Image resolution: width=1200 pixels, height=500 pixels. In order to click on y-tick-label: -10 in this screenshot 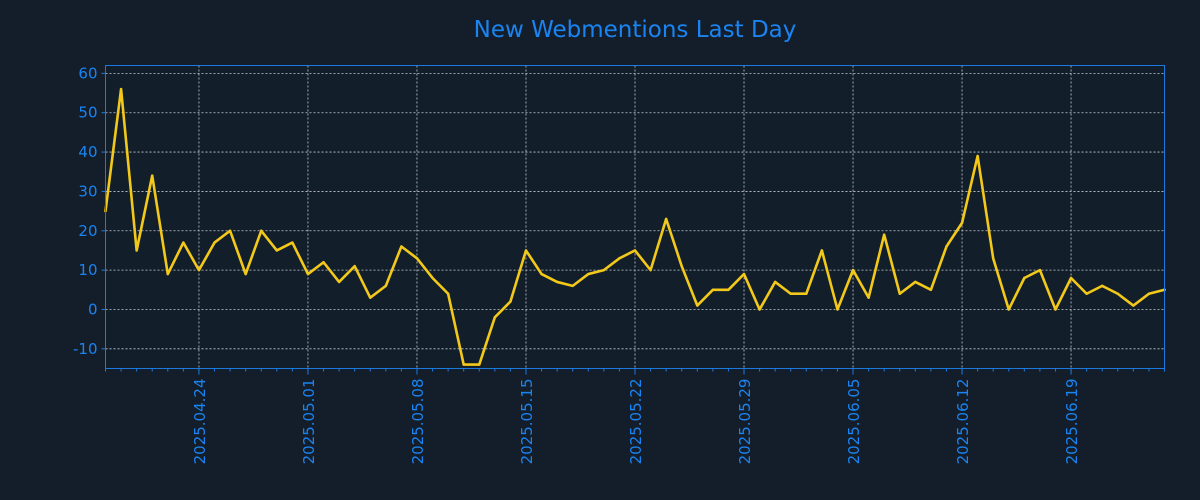, I will do `click(85, 349)`.